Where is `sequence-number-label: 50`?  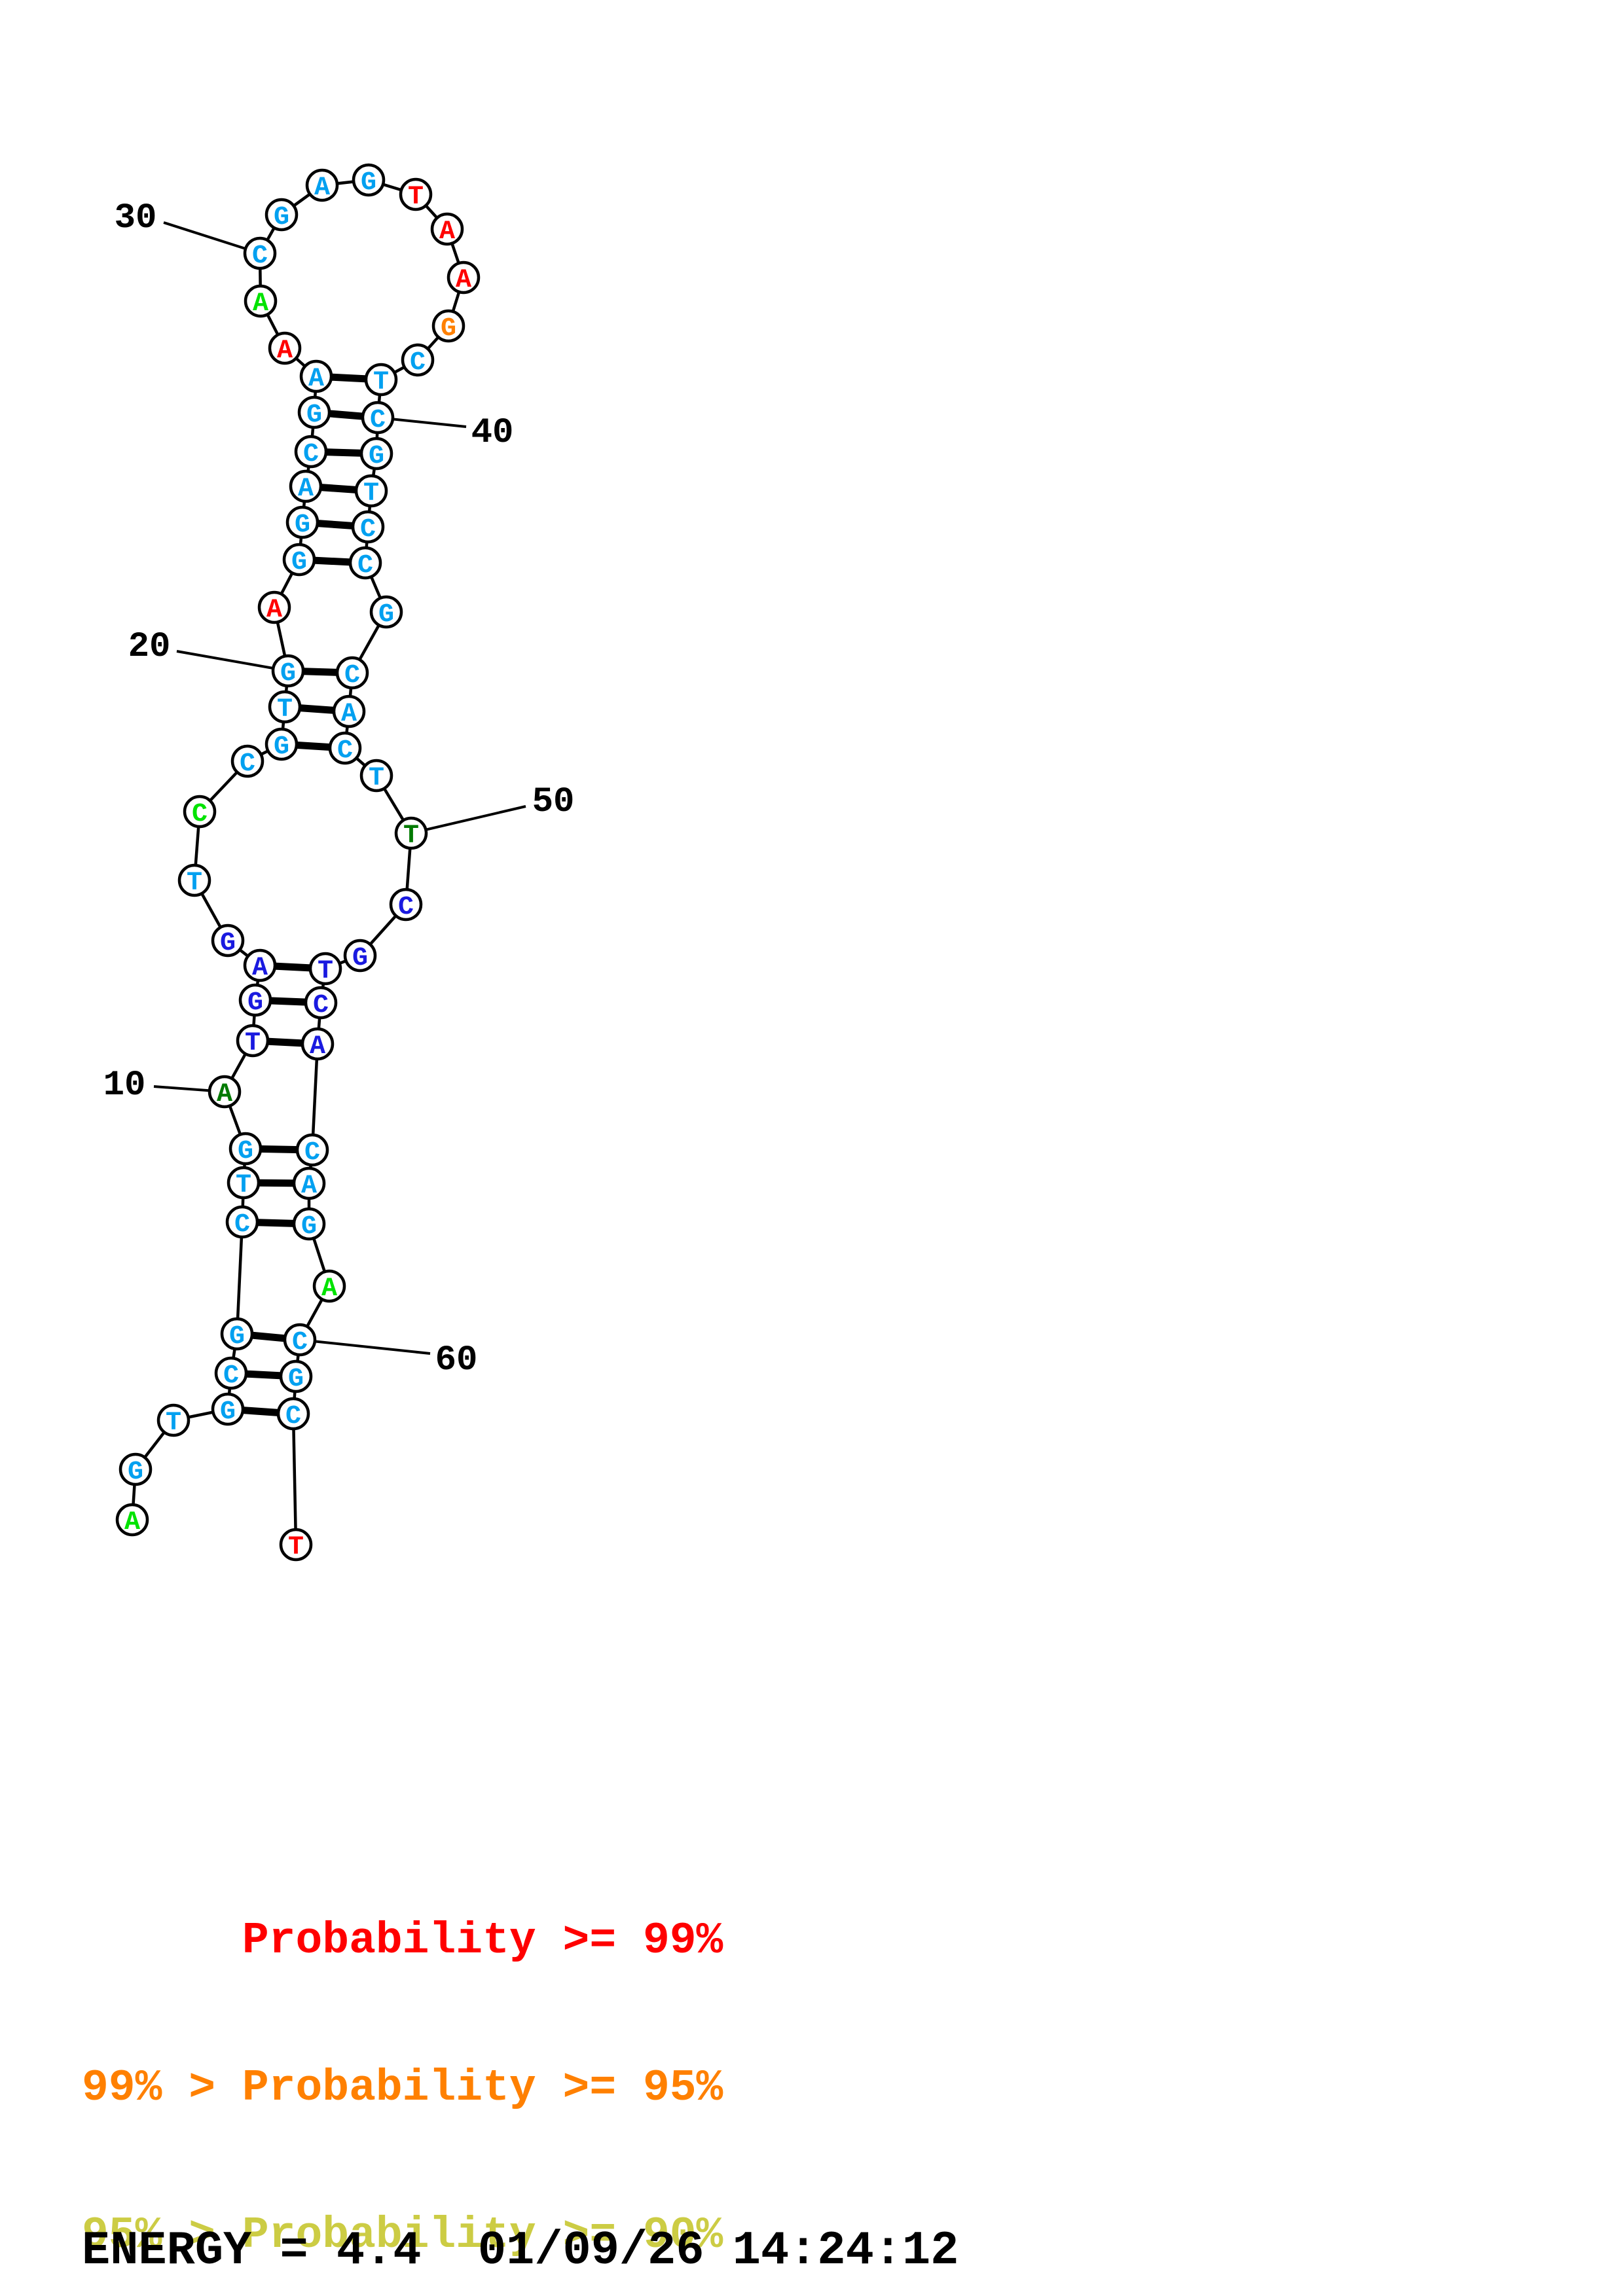 sequence-number-label: 50 is located at coordinates (553, 802).